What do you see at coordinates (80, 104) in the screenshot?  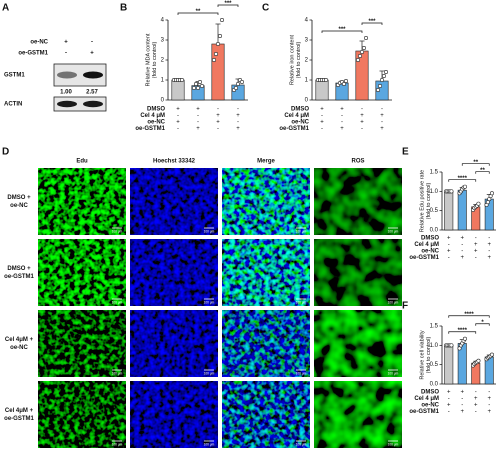 I see `blot-membrane` at bounding box center [80, 104].